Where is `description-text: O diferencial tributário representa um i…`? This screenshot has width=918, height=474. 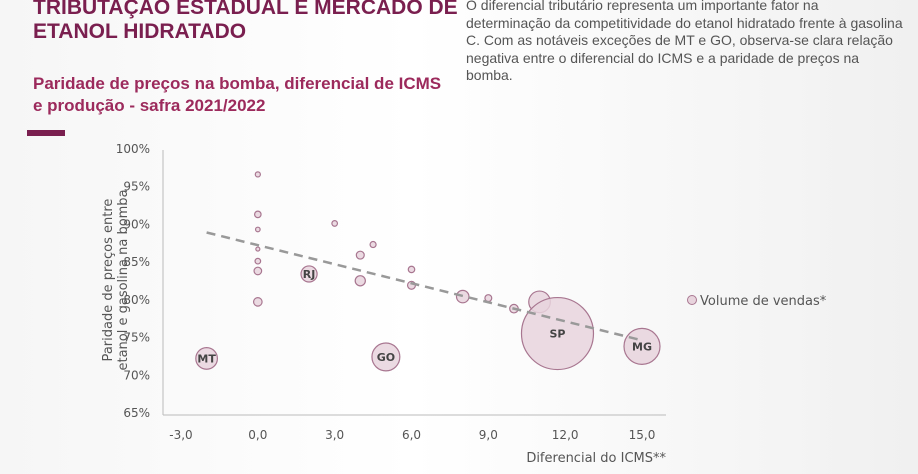 description-text: O diferencial tributário representa um i… is located at coordinates (684, 41).